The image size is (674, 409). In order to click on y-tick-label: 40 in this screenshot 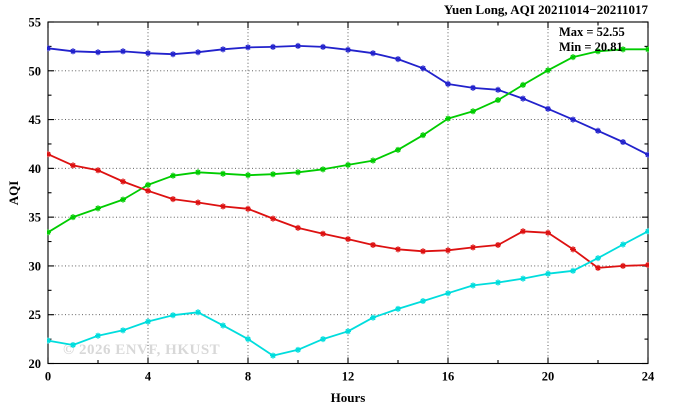, I will do `click(35, 169)`.